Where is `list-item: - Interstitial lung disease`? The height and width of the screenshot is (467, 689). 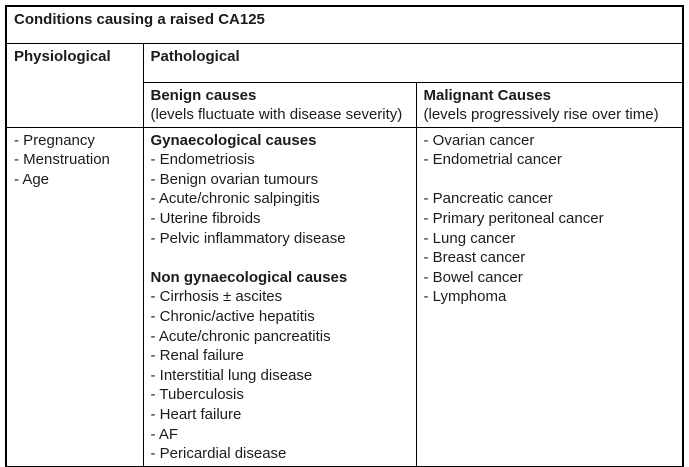
list-item: - Interstitial lung disease is located at coordinates (231, 375).